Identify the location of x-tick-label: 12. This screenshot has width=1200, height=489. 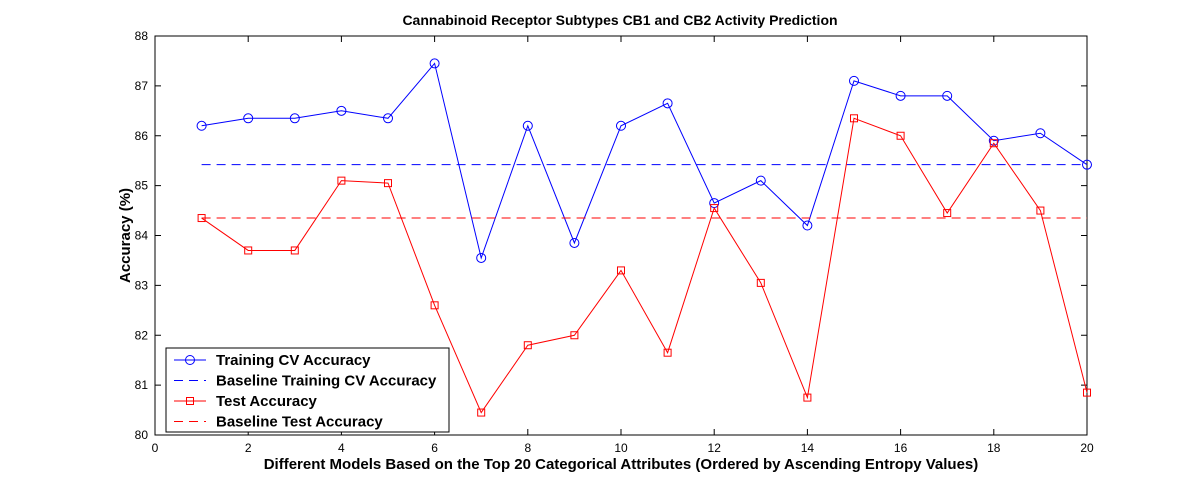
(715, 448).